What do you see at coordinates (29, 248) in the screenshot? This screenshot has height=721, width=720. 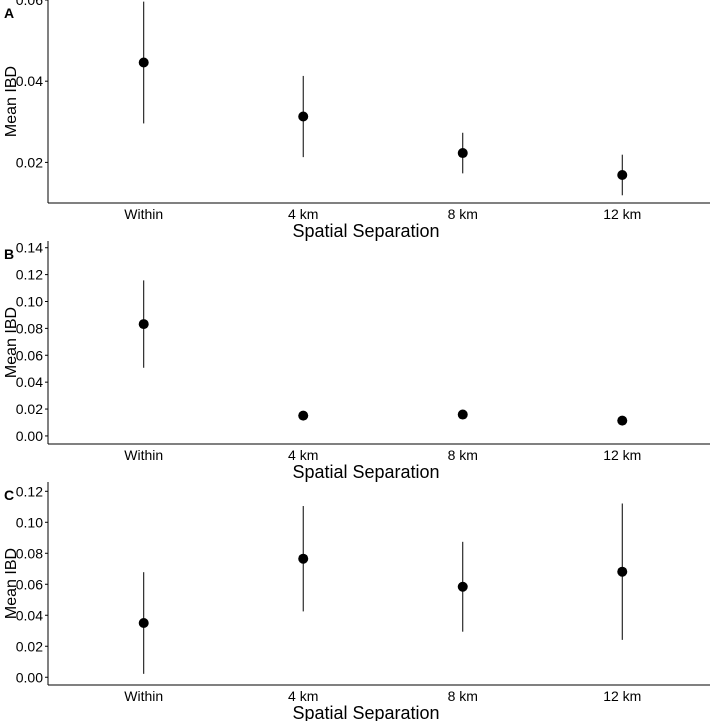 I see `y-tick-label: 0.14` at bounding box center [29, 248].